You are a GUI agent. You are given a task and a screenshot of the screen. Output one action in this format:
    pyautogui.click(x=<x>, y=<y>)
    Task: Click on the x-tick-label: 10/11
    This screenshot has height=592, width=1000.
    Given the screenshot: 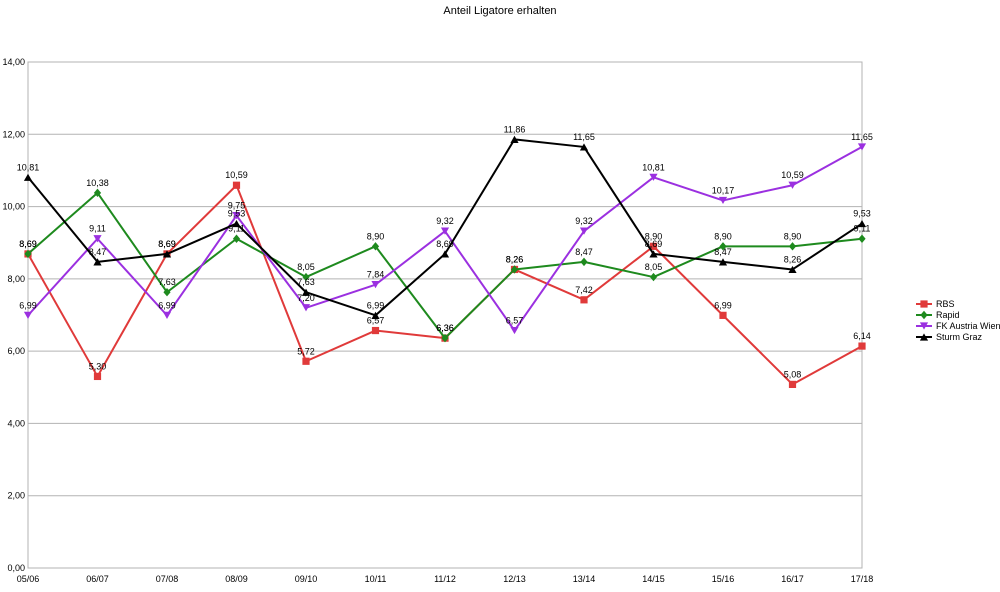 What is the action you would take?
    pyautogui.click(x=376, y=579)
    